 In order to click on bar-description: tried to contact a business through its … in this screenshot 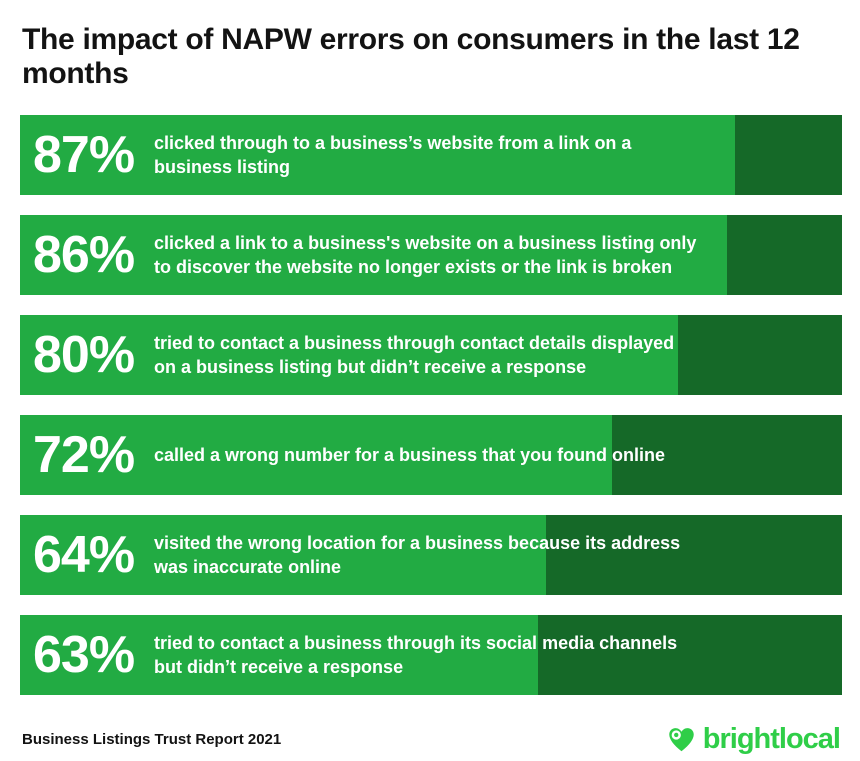, I will do `click(416, 655)`.